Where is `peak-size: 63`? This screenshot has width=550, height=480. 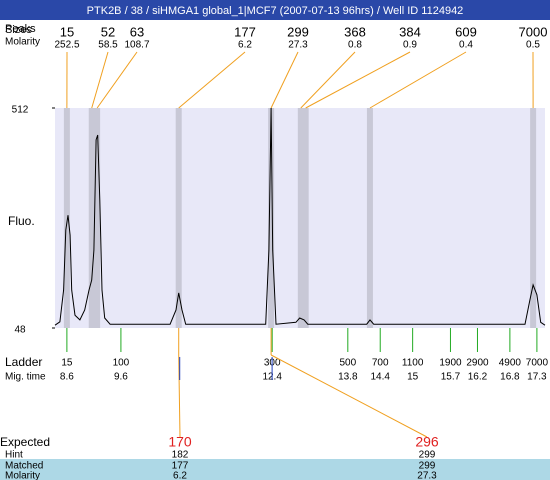 peak-size: 63 is located at coordinates (137, 31).